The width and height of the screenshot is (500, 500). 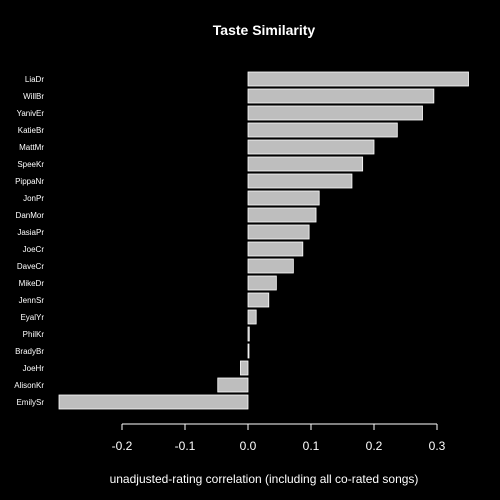 What do you see at coordinates (29, 385) in the screenshot?
I see `category-label-AlisonKr: AlisonKr` at bounding box center [29, 385].